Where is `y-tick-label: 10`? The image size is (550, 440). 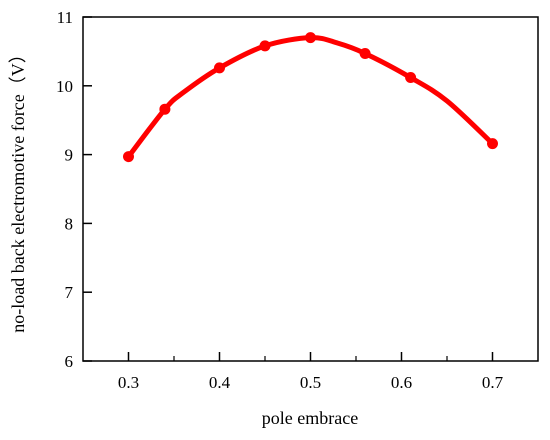
y-tick-label: 10 is located at coordinates (64, 86).